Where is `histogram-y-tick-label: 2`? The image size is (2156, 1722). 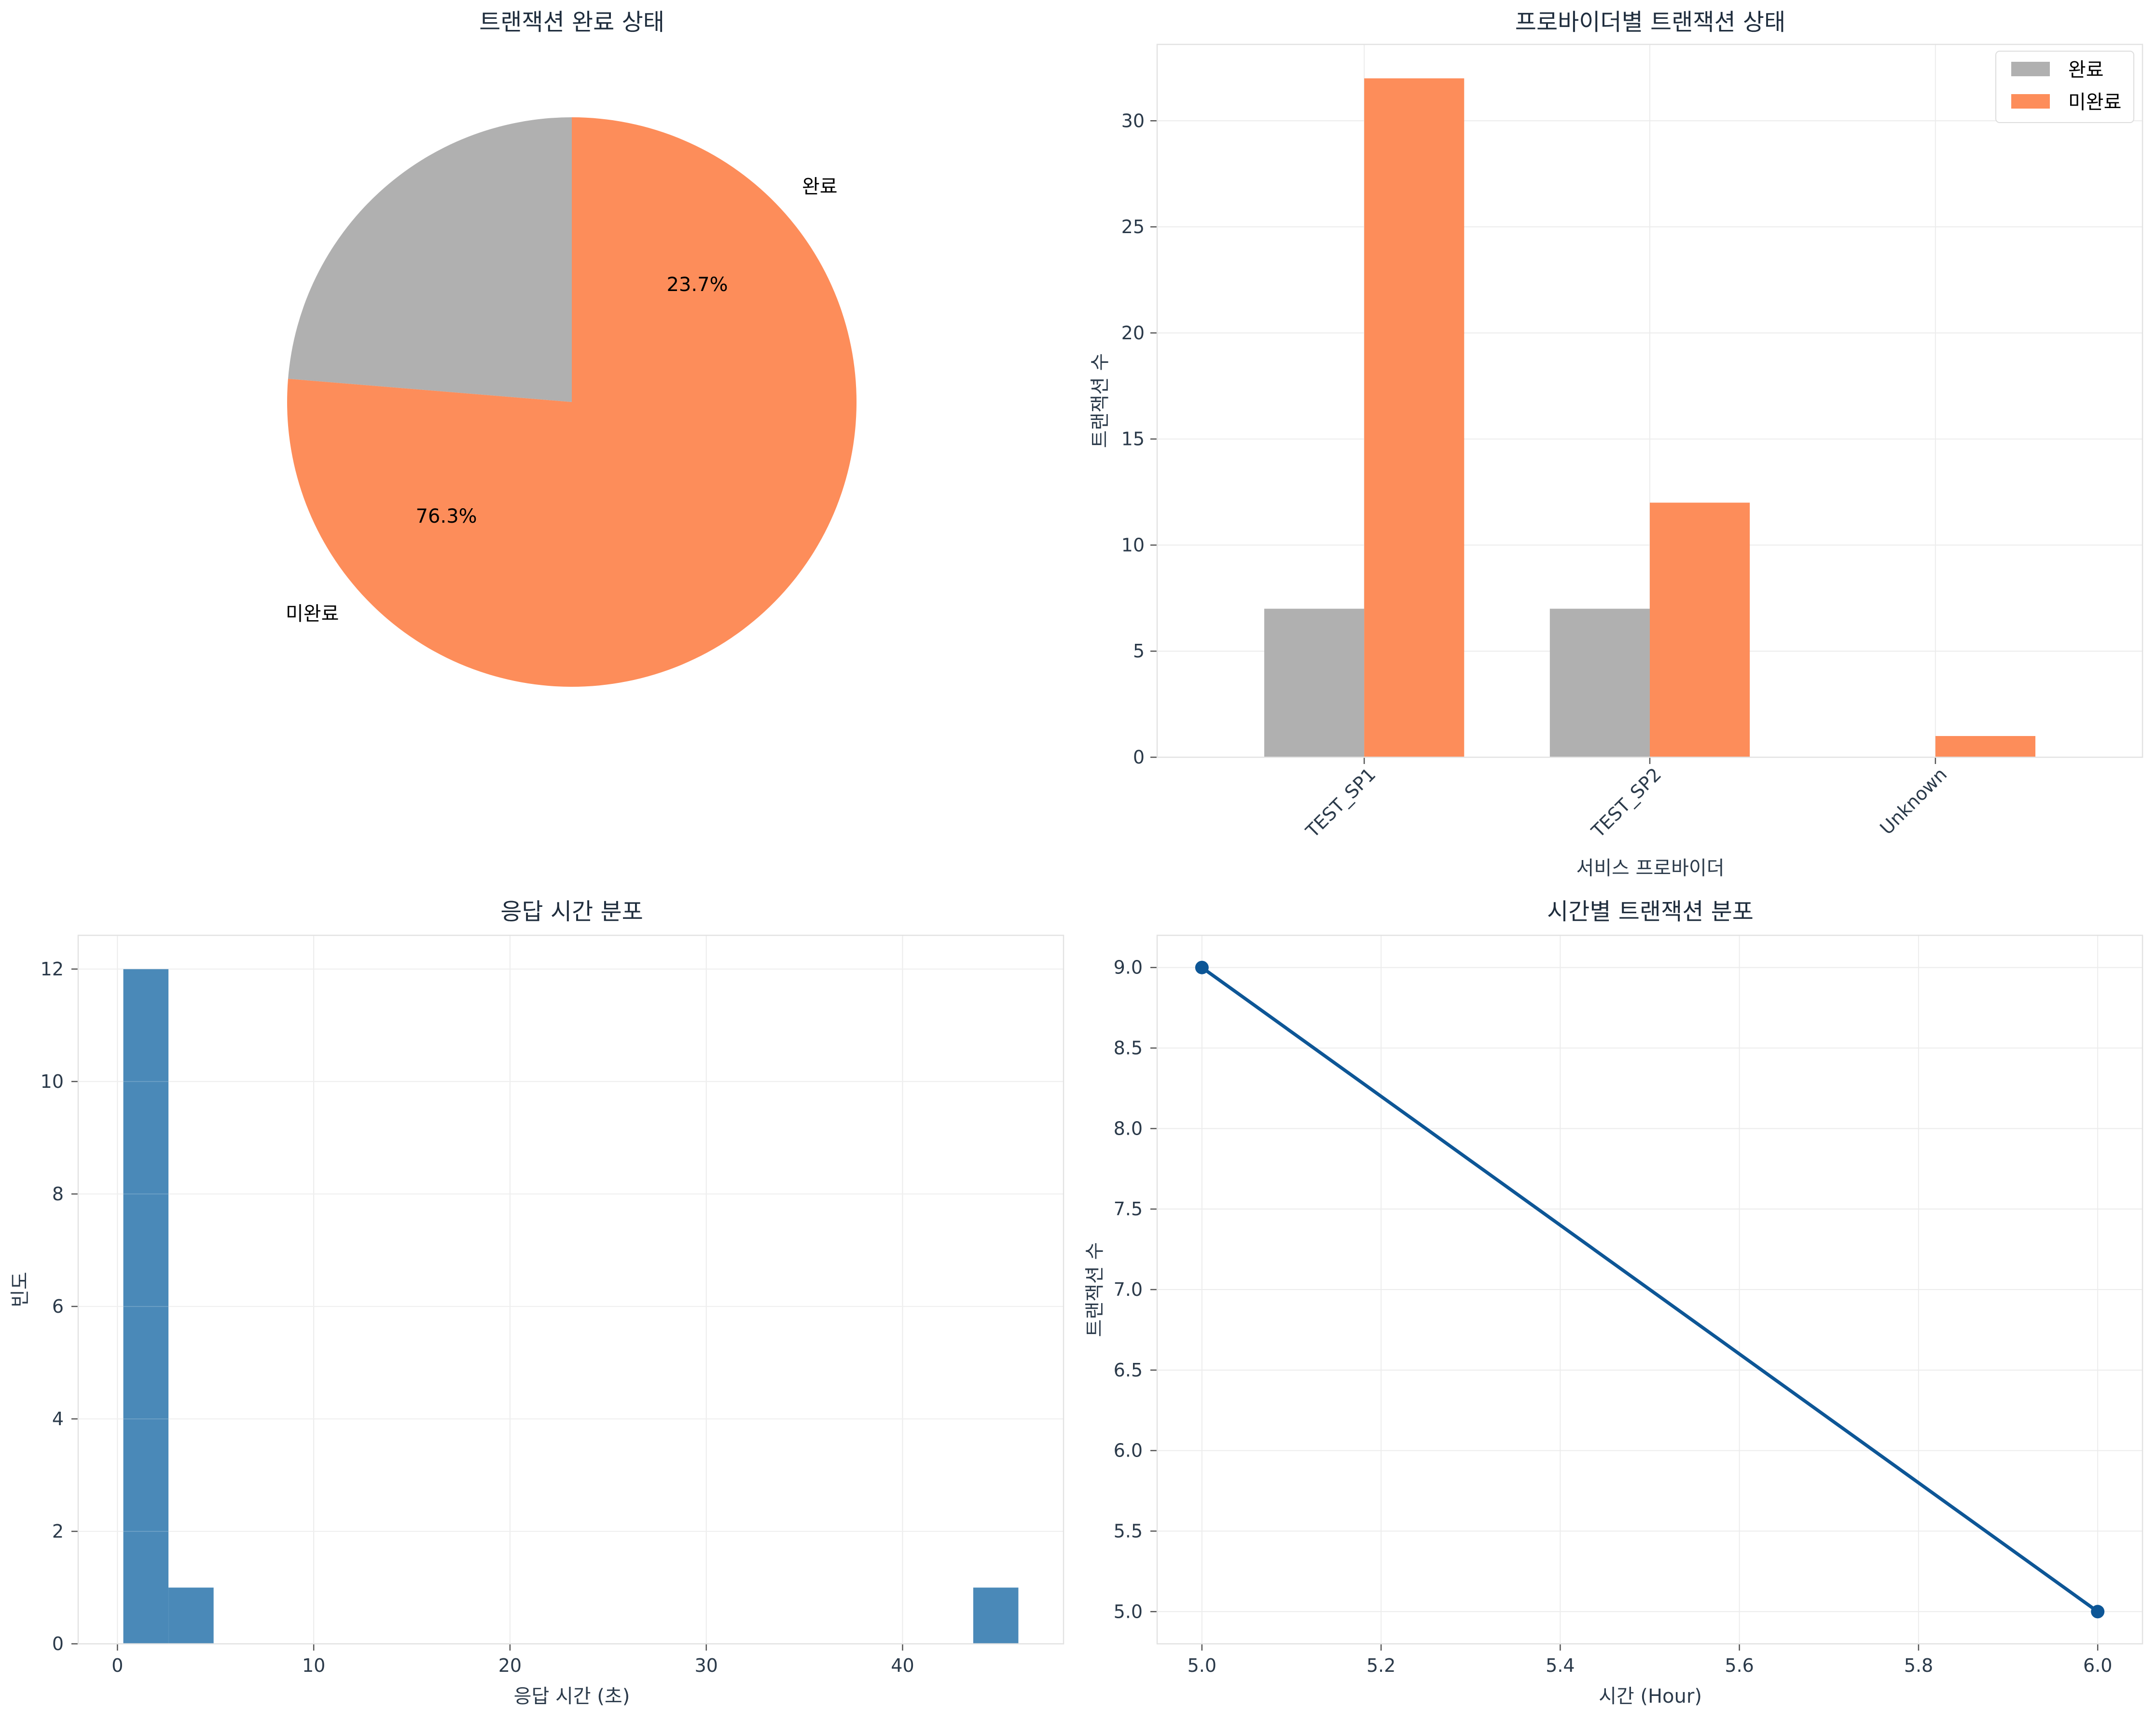
histogram-y-tick-label: 2 is located at coordinates (58, 1531).